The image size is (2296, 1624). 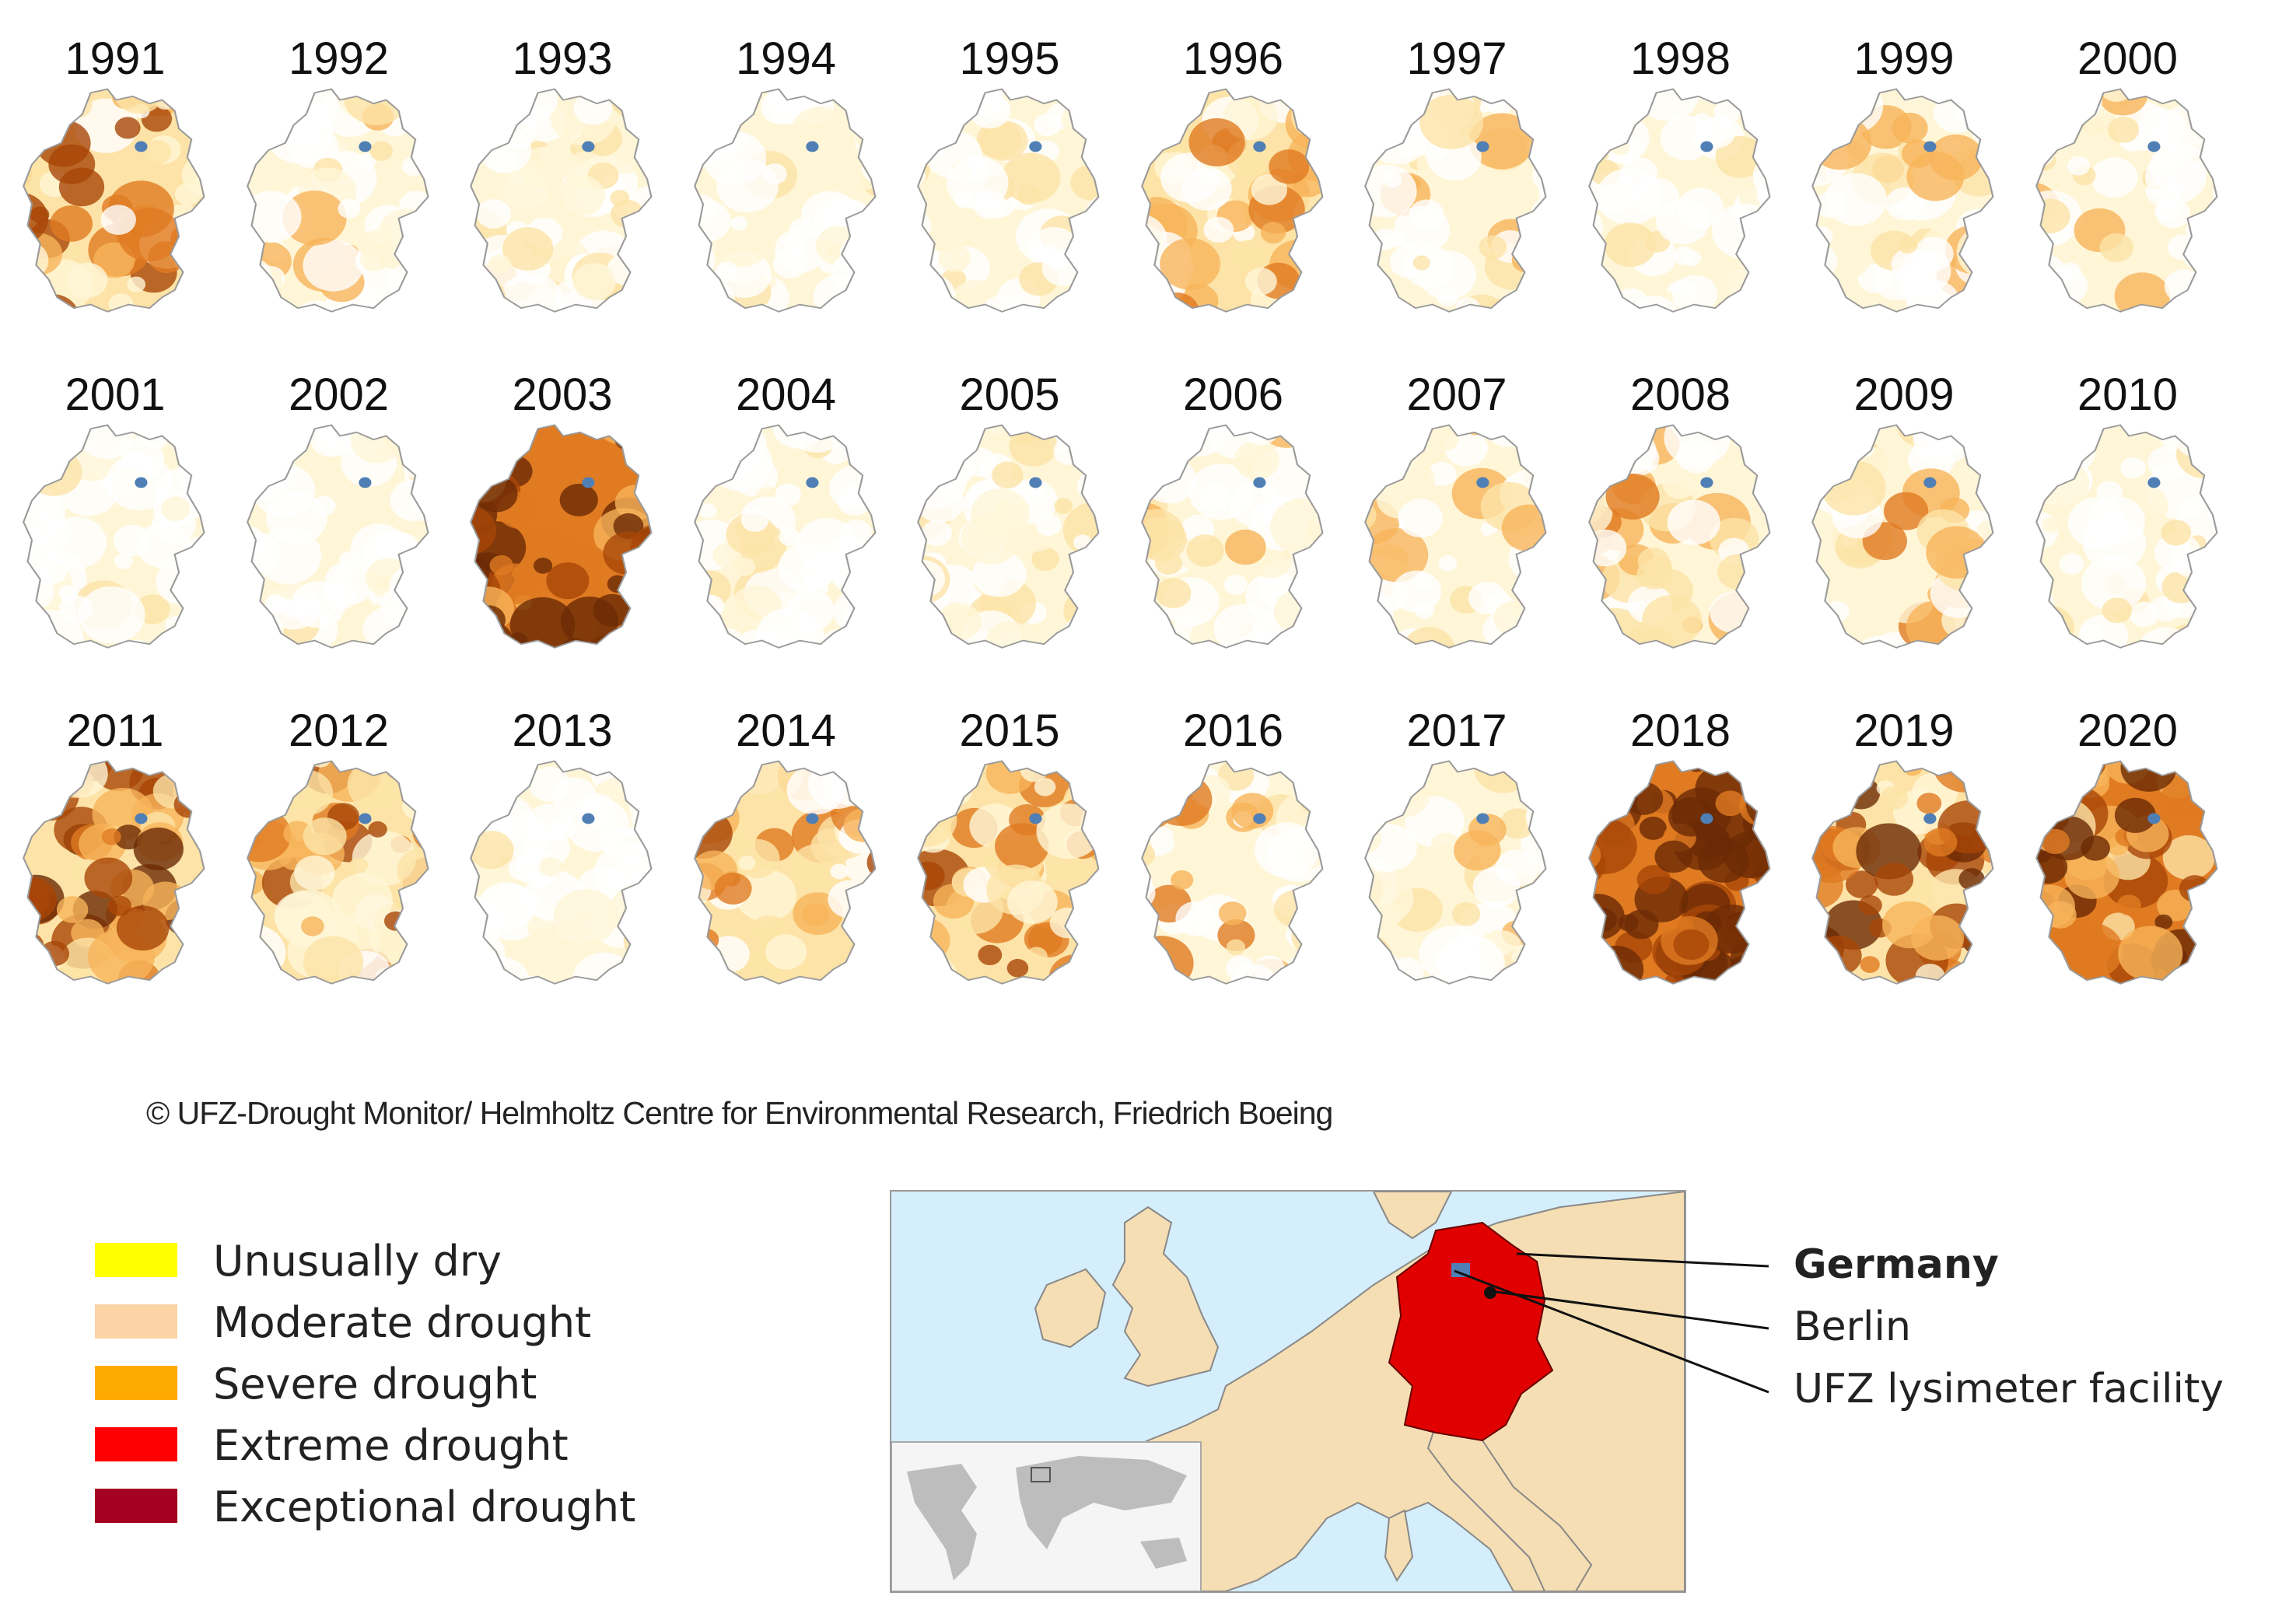 What do you see at coordinates (787, 538) in the screenshot?
I see `drought-map-2004` at bounding box center [787, 538].